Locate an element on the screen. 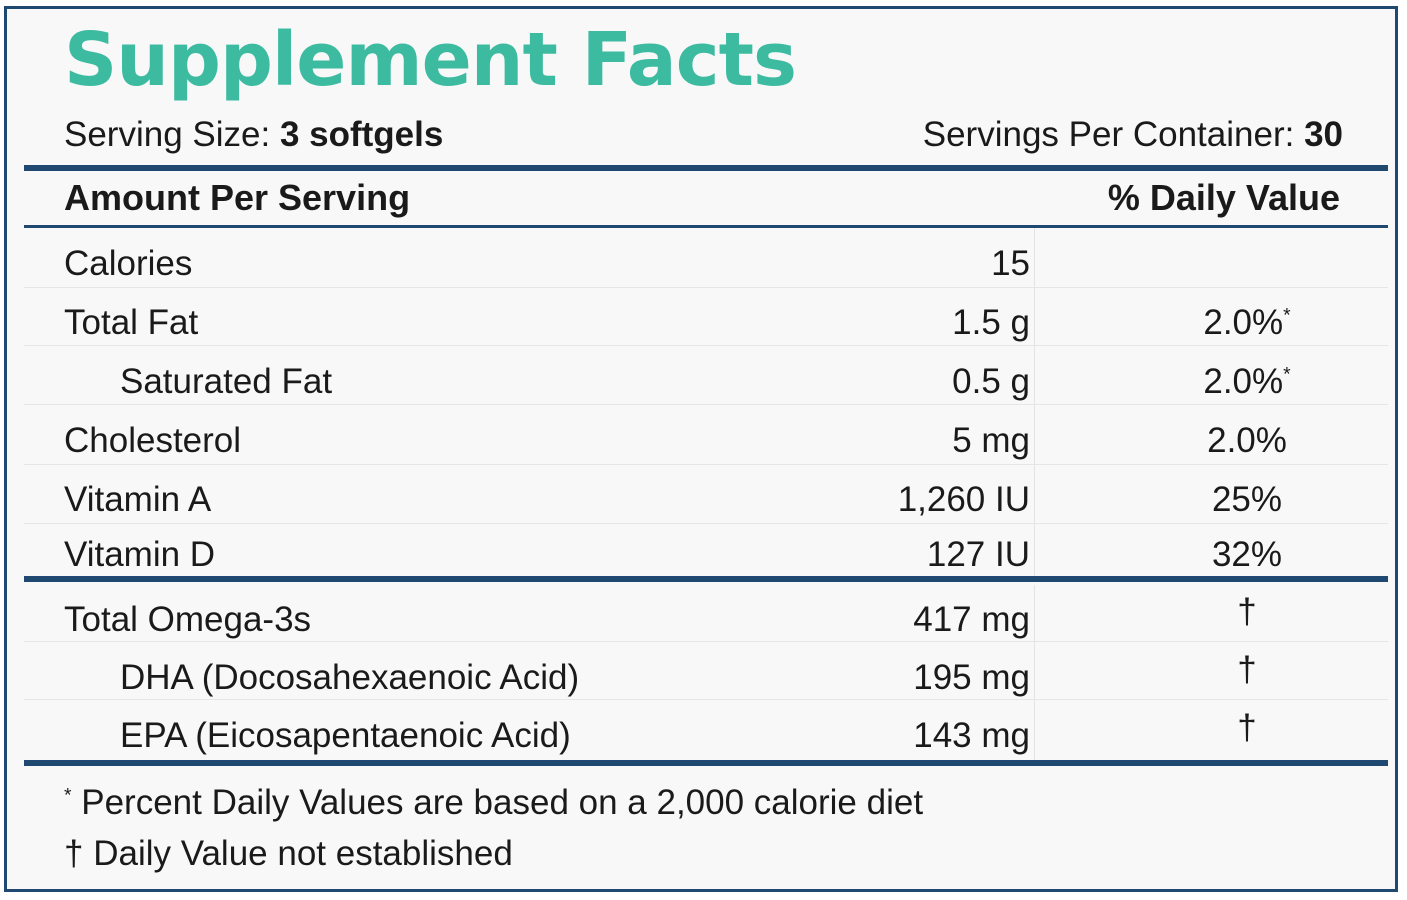  nutrient-name: Total Fat is located at coordinates (131, 322).